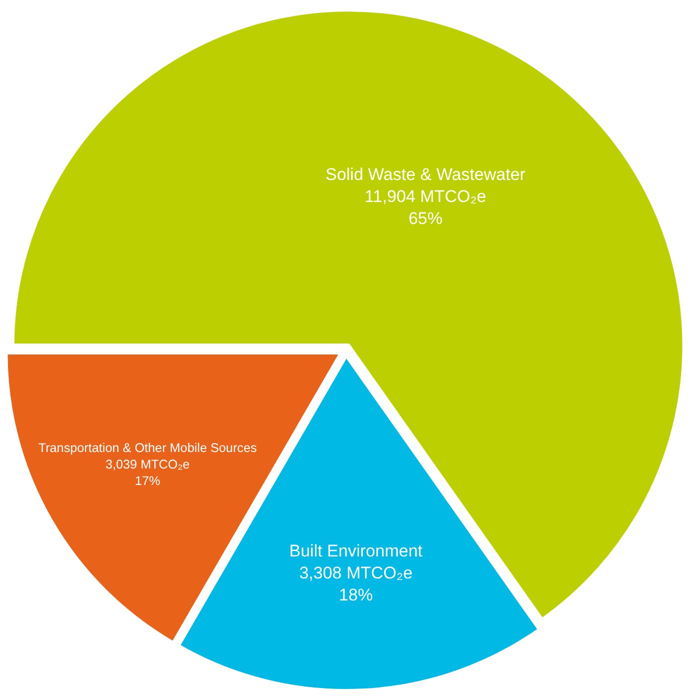 This screenshot has height=700, width=692. Describe the element at coordinates (425, 207) in the screenshot. I see `data-label: 11,904 MTCO₂e 65%` at that location.